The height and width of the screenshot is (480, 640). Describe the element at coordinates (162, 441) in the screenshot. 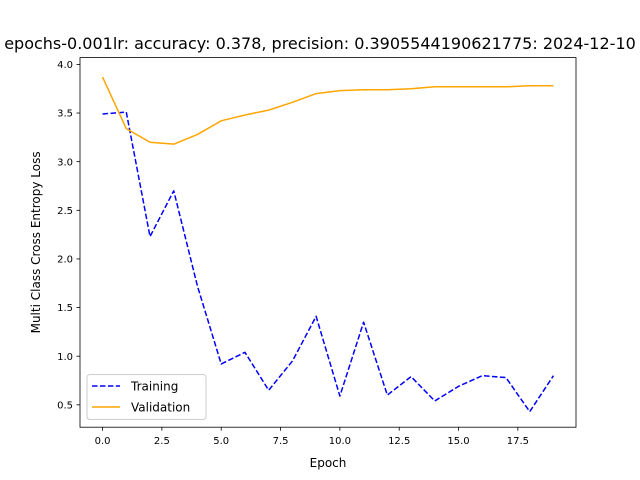

I see `x-tick-label: 2.5` at that location.